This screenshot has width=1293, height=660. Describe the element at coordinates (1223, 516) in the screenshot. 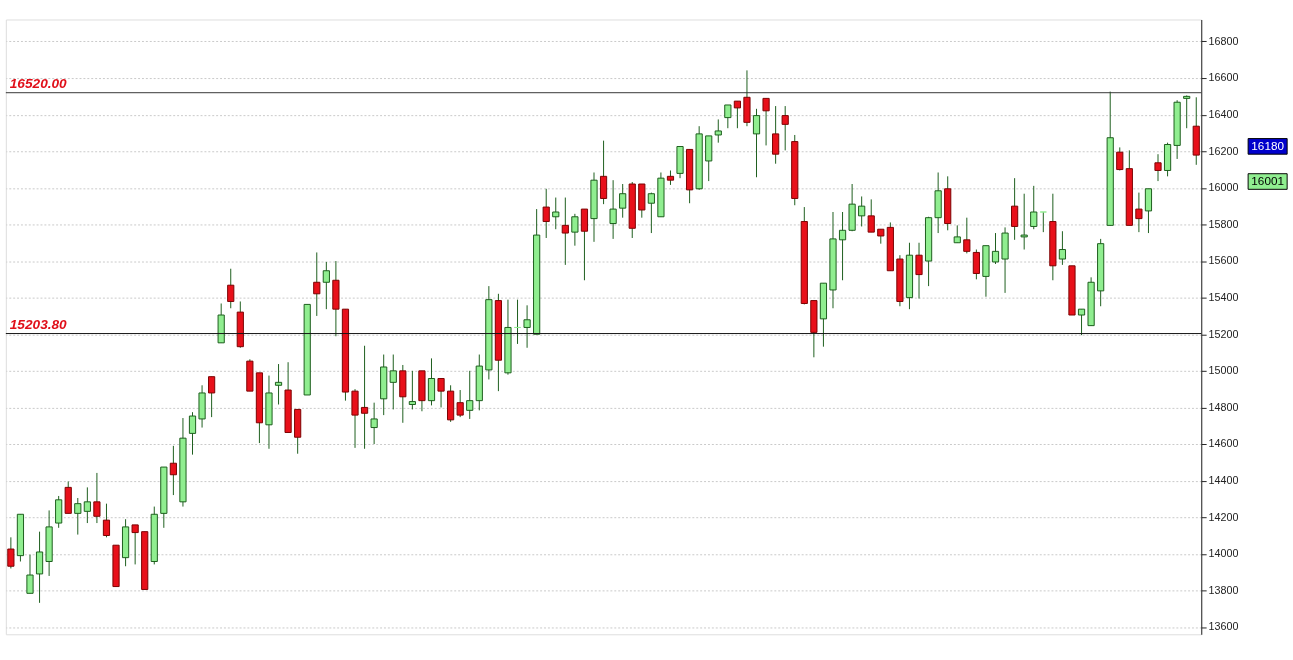

I see `y-tick-label: 14200` at that location.